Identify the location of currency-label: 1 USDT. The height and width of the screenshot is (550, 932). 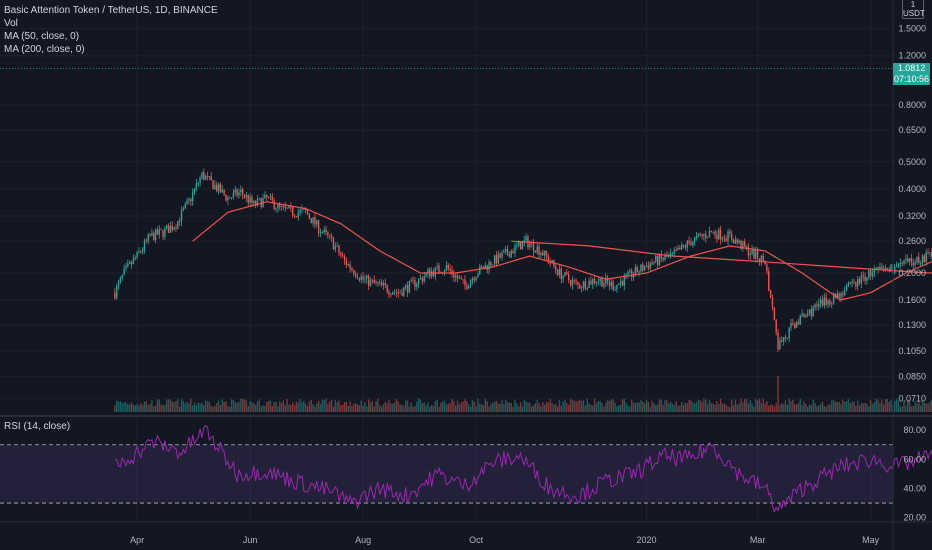
(913, 9).